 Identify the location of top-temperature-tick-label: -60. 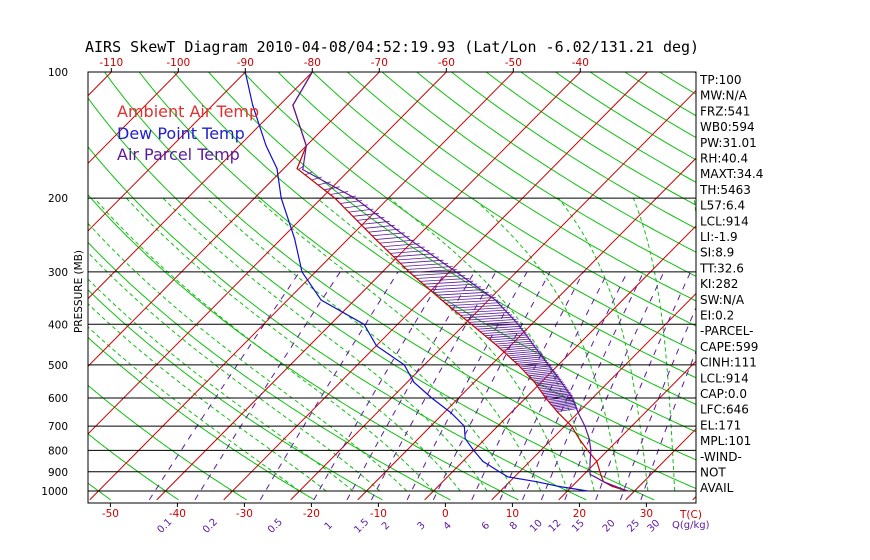
(446, 63).